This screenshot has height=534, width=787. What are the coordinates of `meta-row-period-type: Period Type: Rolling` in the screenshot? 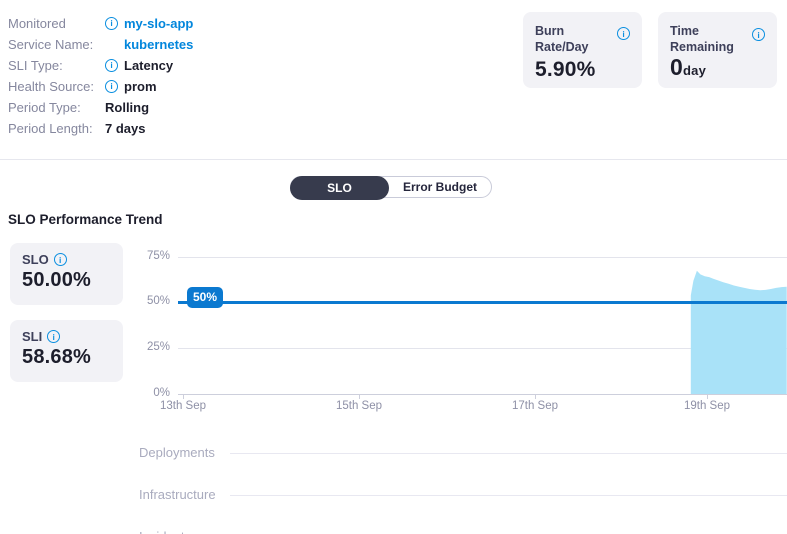 It's located at (112, 107).